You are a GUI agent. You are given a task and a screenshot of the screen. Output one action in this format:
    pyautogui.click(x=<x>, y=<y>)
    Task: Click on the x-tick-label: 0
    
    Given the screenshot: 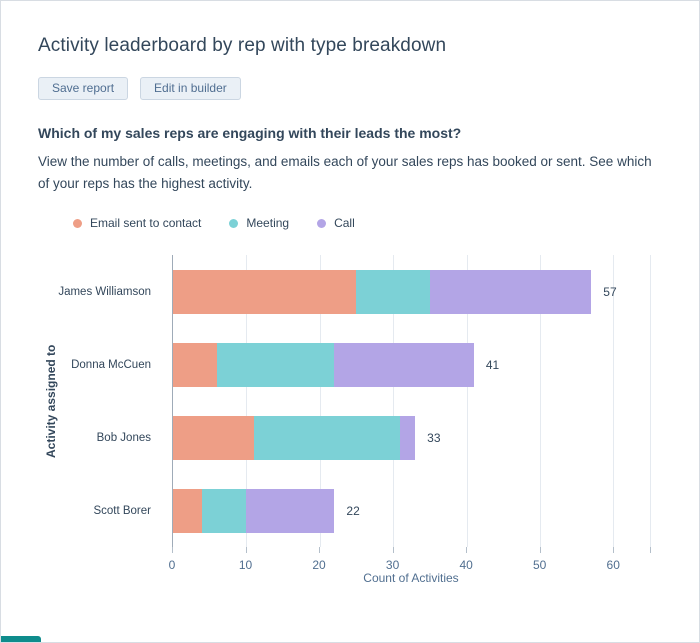 What is the action you would take?
    pyautogui.click(x=172, y=565)
    